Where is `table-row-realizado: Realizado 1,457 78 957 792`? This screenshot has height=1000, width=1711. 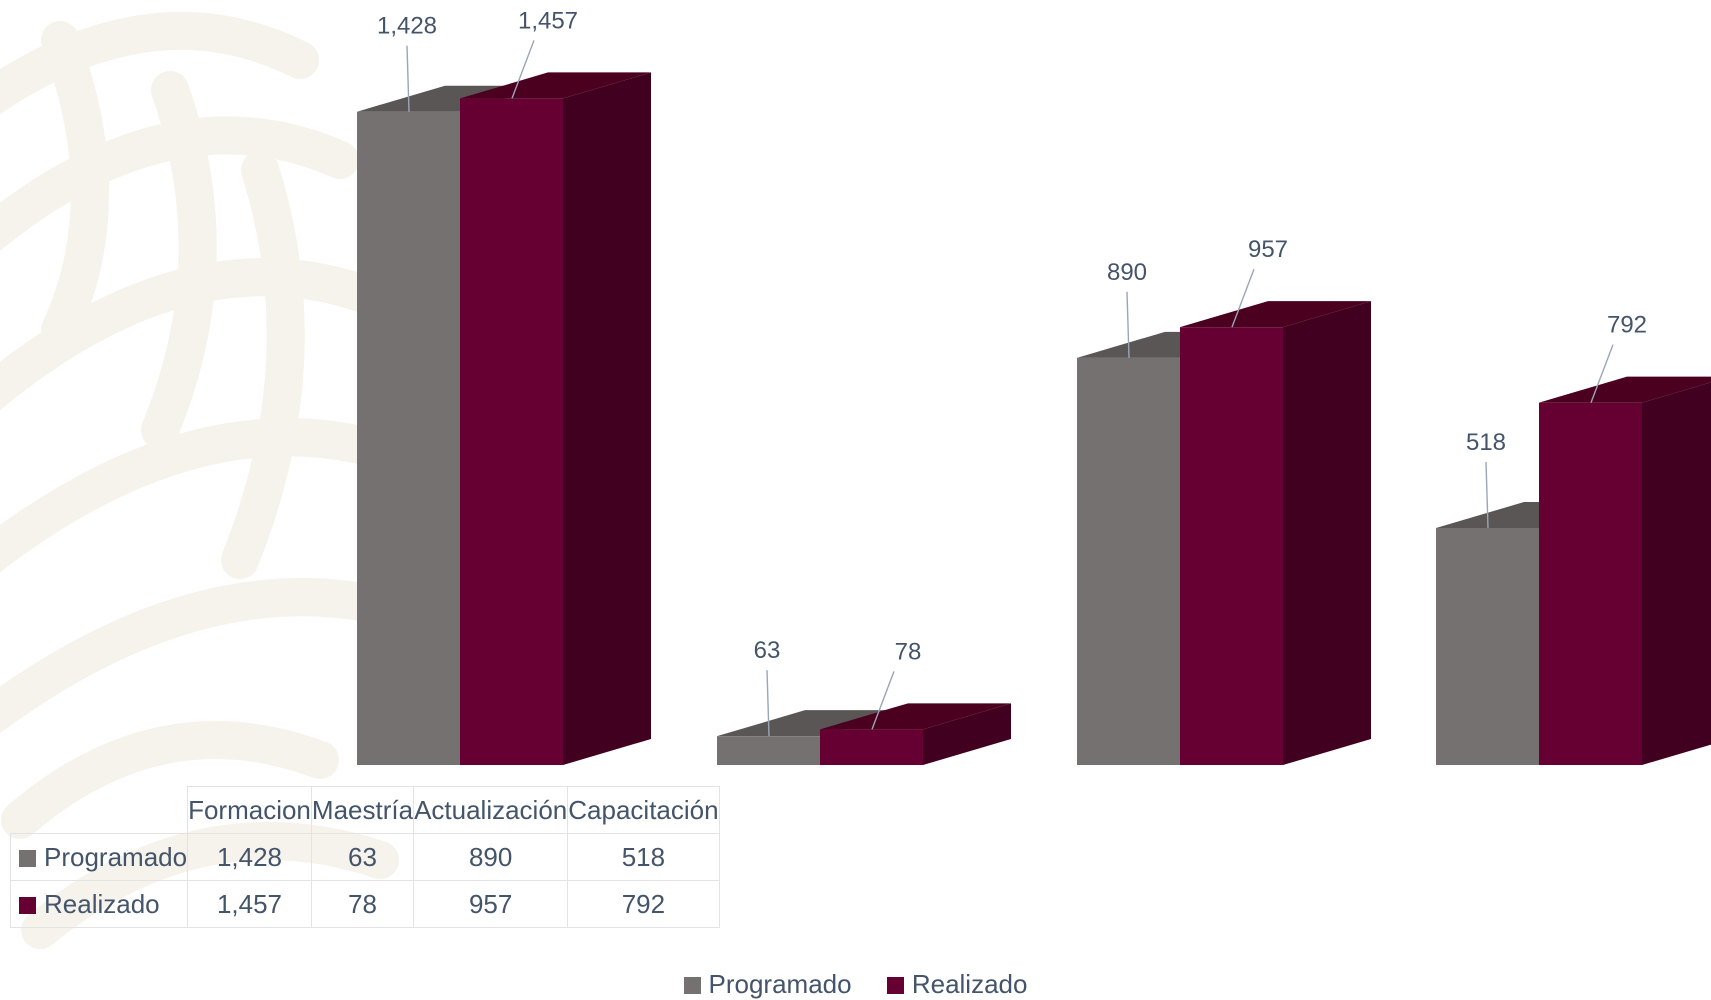
table-row-realizado: Realizado 1,457 78 957 792 is located at coordinates (364, 904).